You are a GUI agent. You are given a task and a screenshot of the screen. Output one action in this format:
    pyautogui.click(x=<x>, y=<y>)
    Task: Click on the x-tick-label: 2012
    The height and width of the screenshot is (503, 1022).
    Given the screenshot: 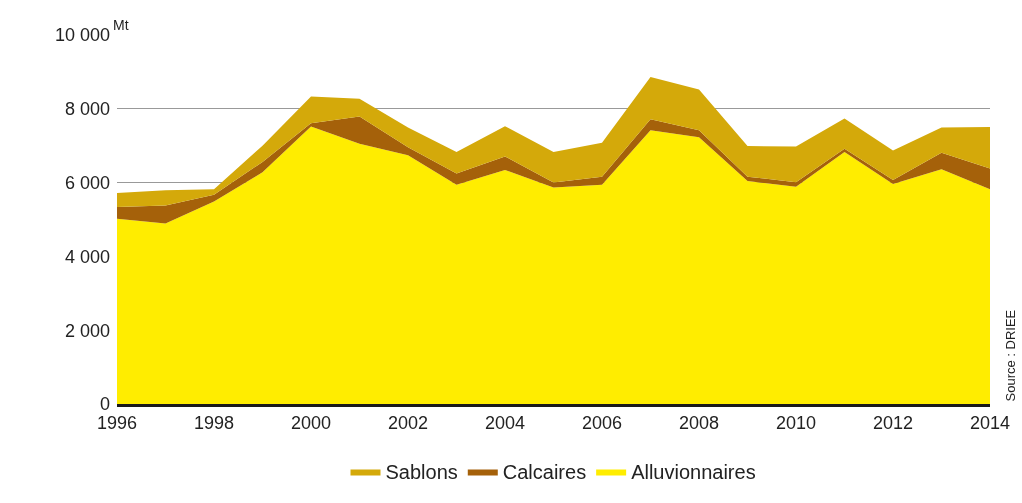 What is the action you would take?
    pyautogui.click(x=893, y=422)
    